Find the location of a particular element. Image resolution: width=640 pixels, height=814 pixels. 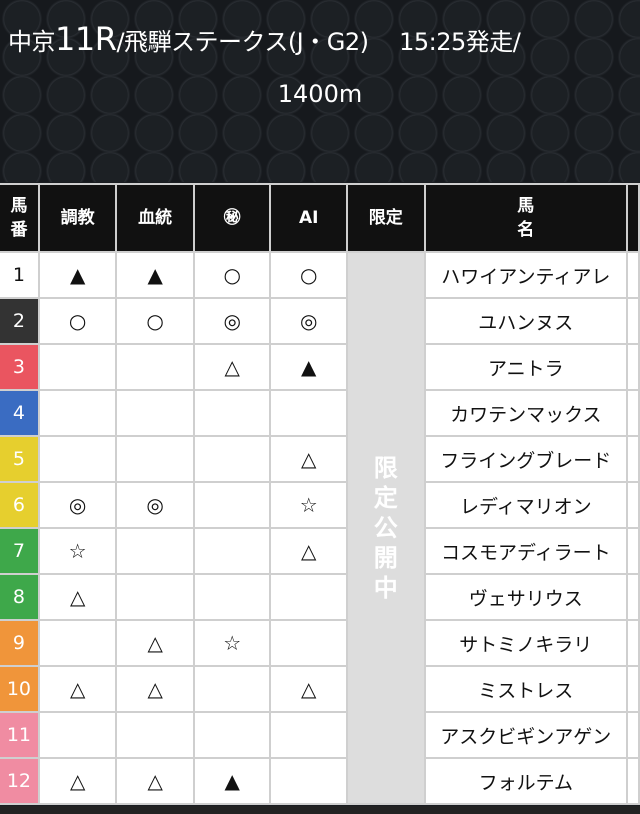

horse-name: フライングブレード is located at coordinates (526, 459).